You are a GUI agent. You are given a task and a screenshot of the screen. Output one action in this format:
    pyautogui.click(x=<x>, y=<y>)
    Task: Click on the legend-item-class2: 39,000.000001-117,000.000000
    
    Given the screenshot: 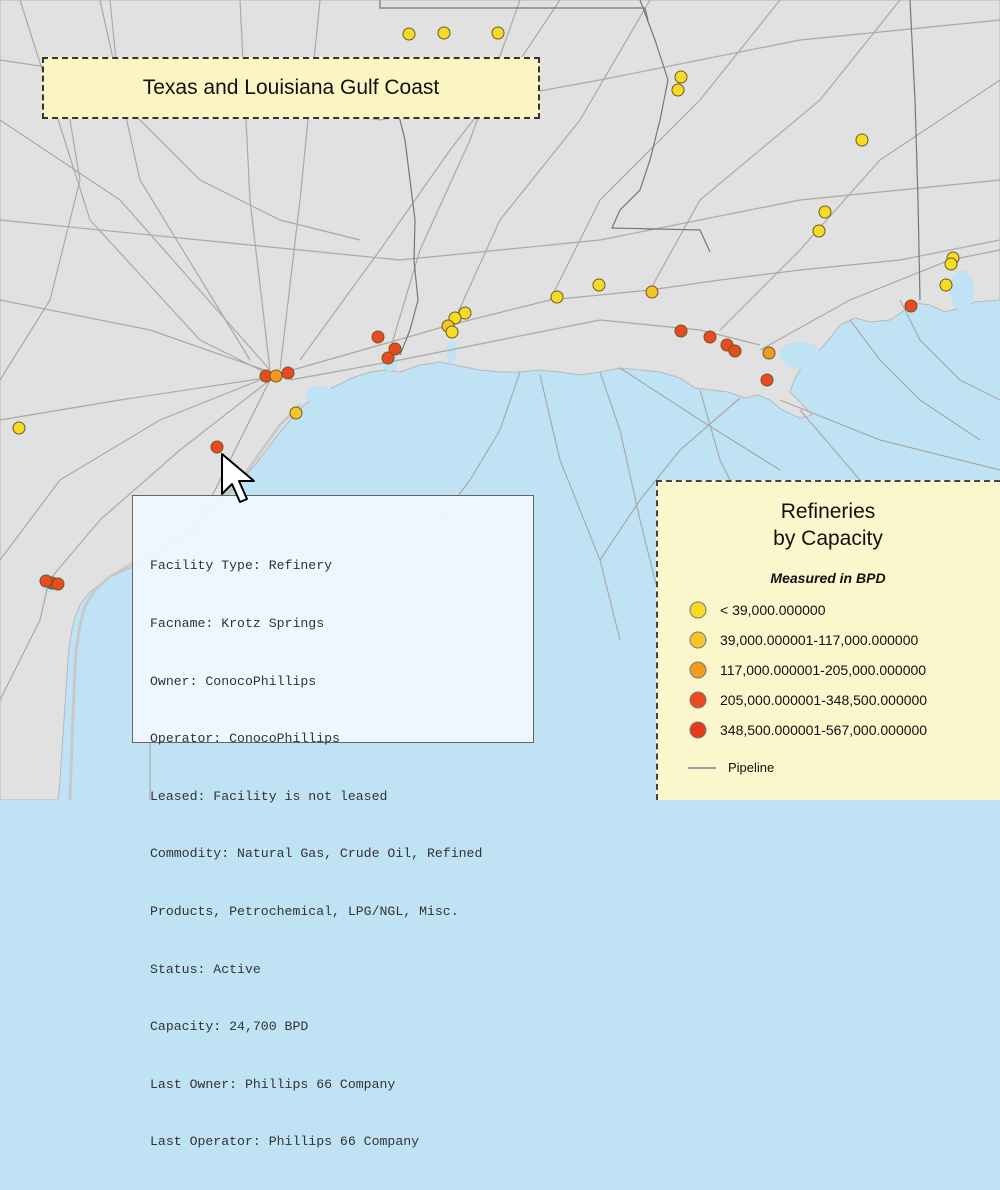 What is the action you would take?
    pyautogui.click(x=803, y=640)
    